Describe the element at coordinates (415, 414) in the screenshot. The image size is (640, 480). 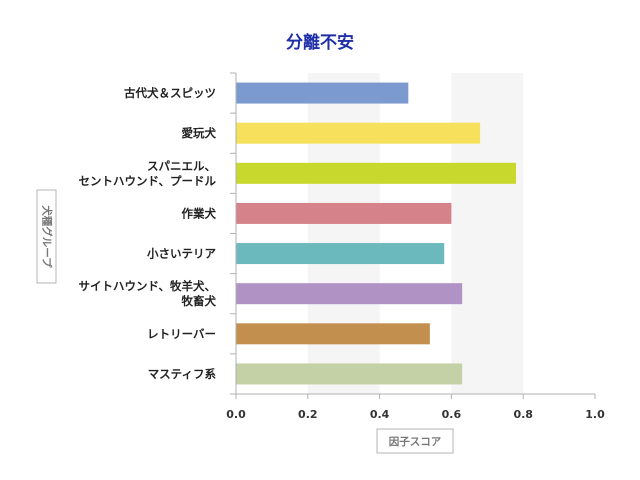
I see `x-tick-labels: 0.0 0.2 0.4 0.6 0.8 1.0` at that location.